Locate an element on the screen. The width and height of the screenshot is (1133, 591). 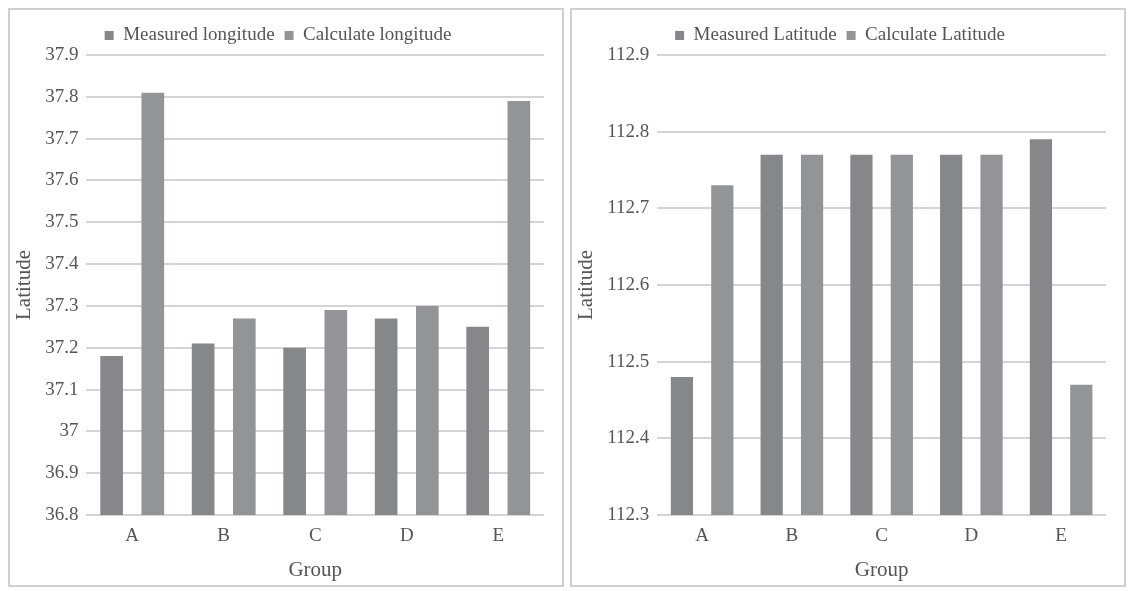
y-tick-label: 37.7 is located at coordinates (62, 137).